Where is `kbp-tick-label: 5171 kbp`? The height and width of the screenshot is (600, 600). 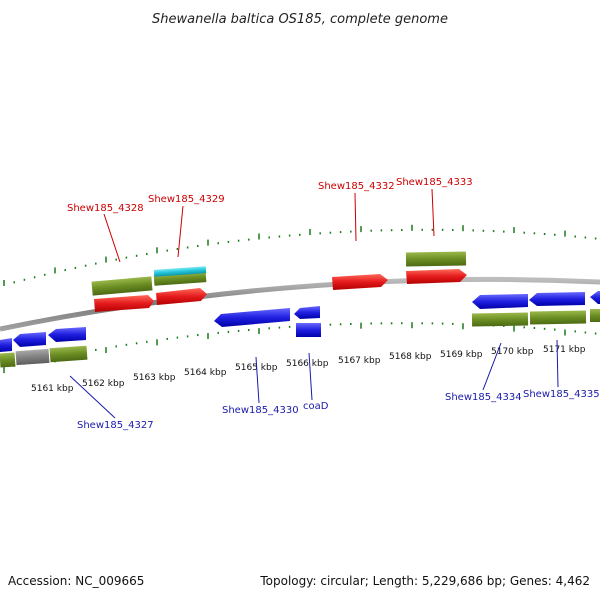 kbp-tick-label: 5171 kbp is located at coordinates (564, 350).